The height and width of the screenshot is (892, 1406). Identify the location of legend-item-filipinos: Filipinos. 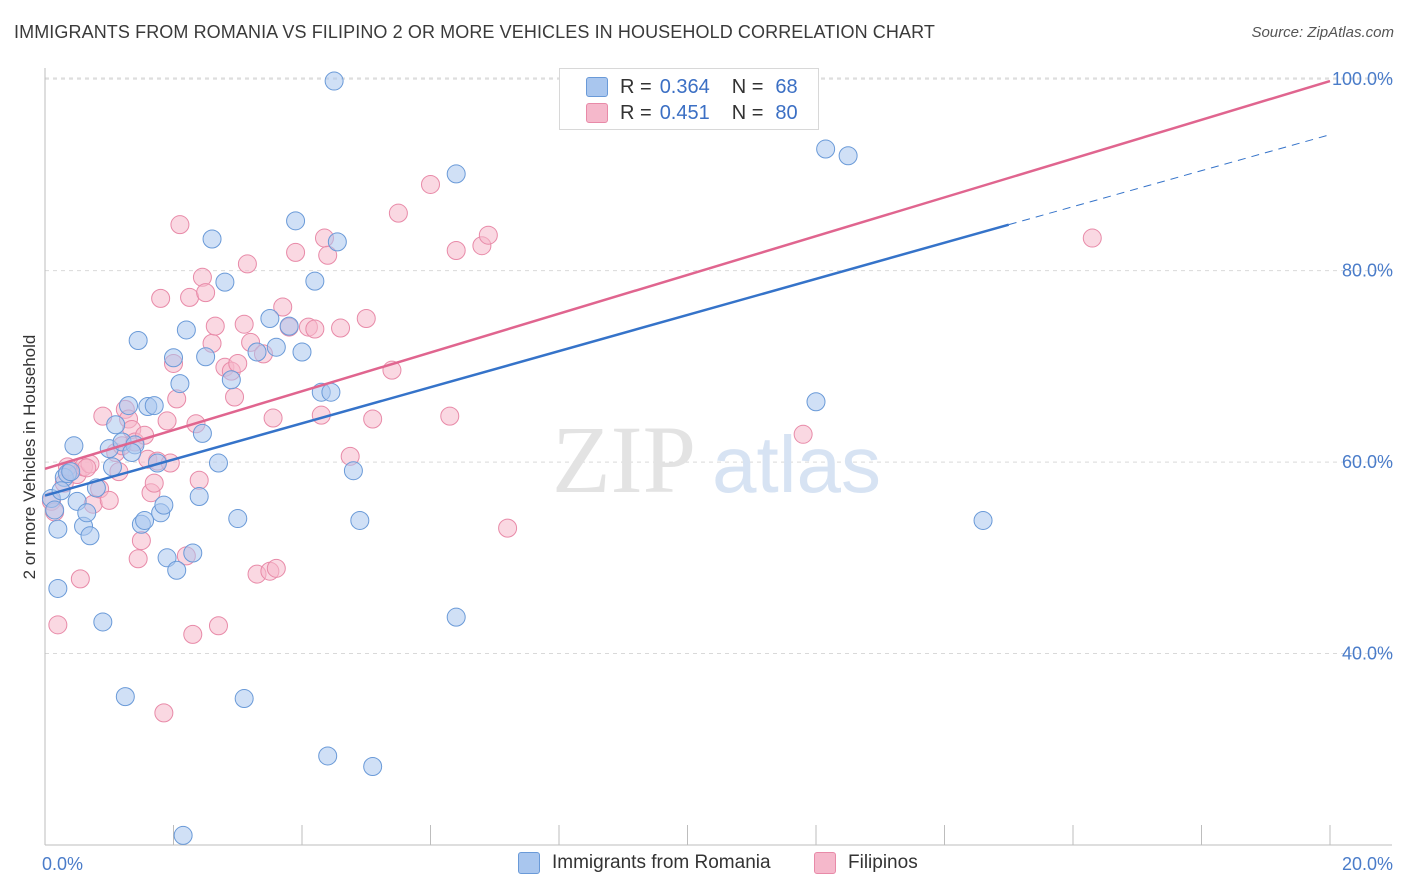
(866, 863).